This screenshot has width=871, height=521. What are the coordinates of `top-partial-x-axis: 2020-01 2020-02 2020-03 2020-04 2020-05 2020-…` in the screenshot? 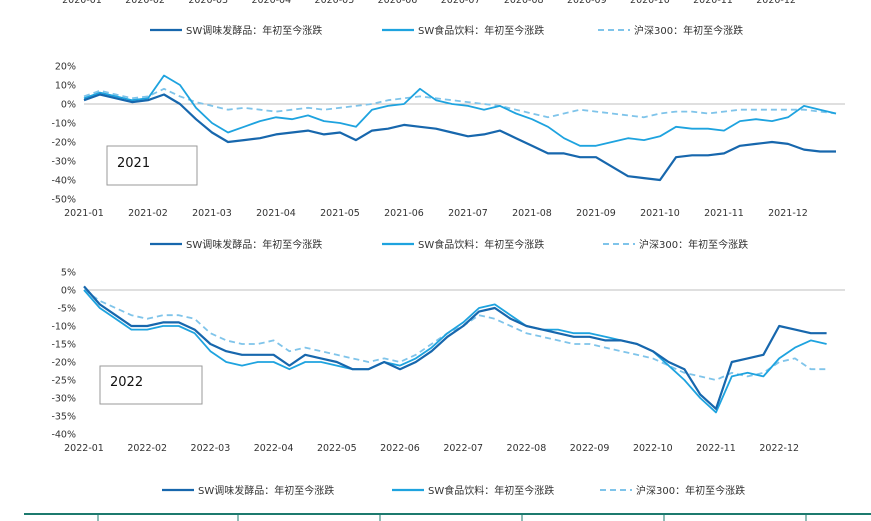 It's located at (429, 3).